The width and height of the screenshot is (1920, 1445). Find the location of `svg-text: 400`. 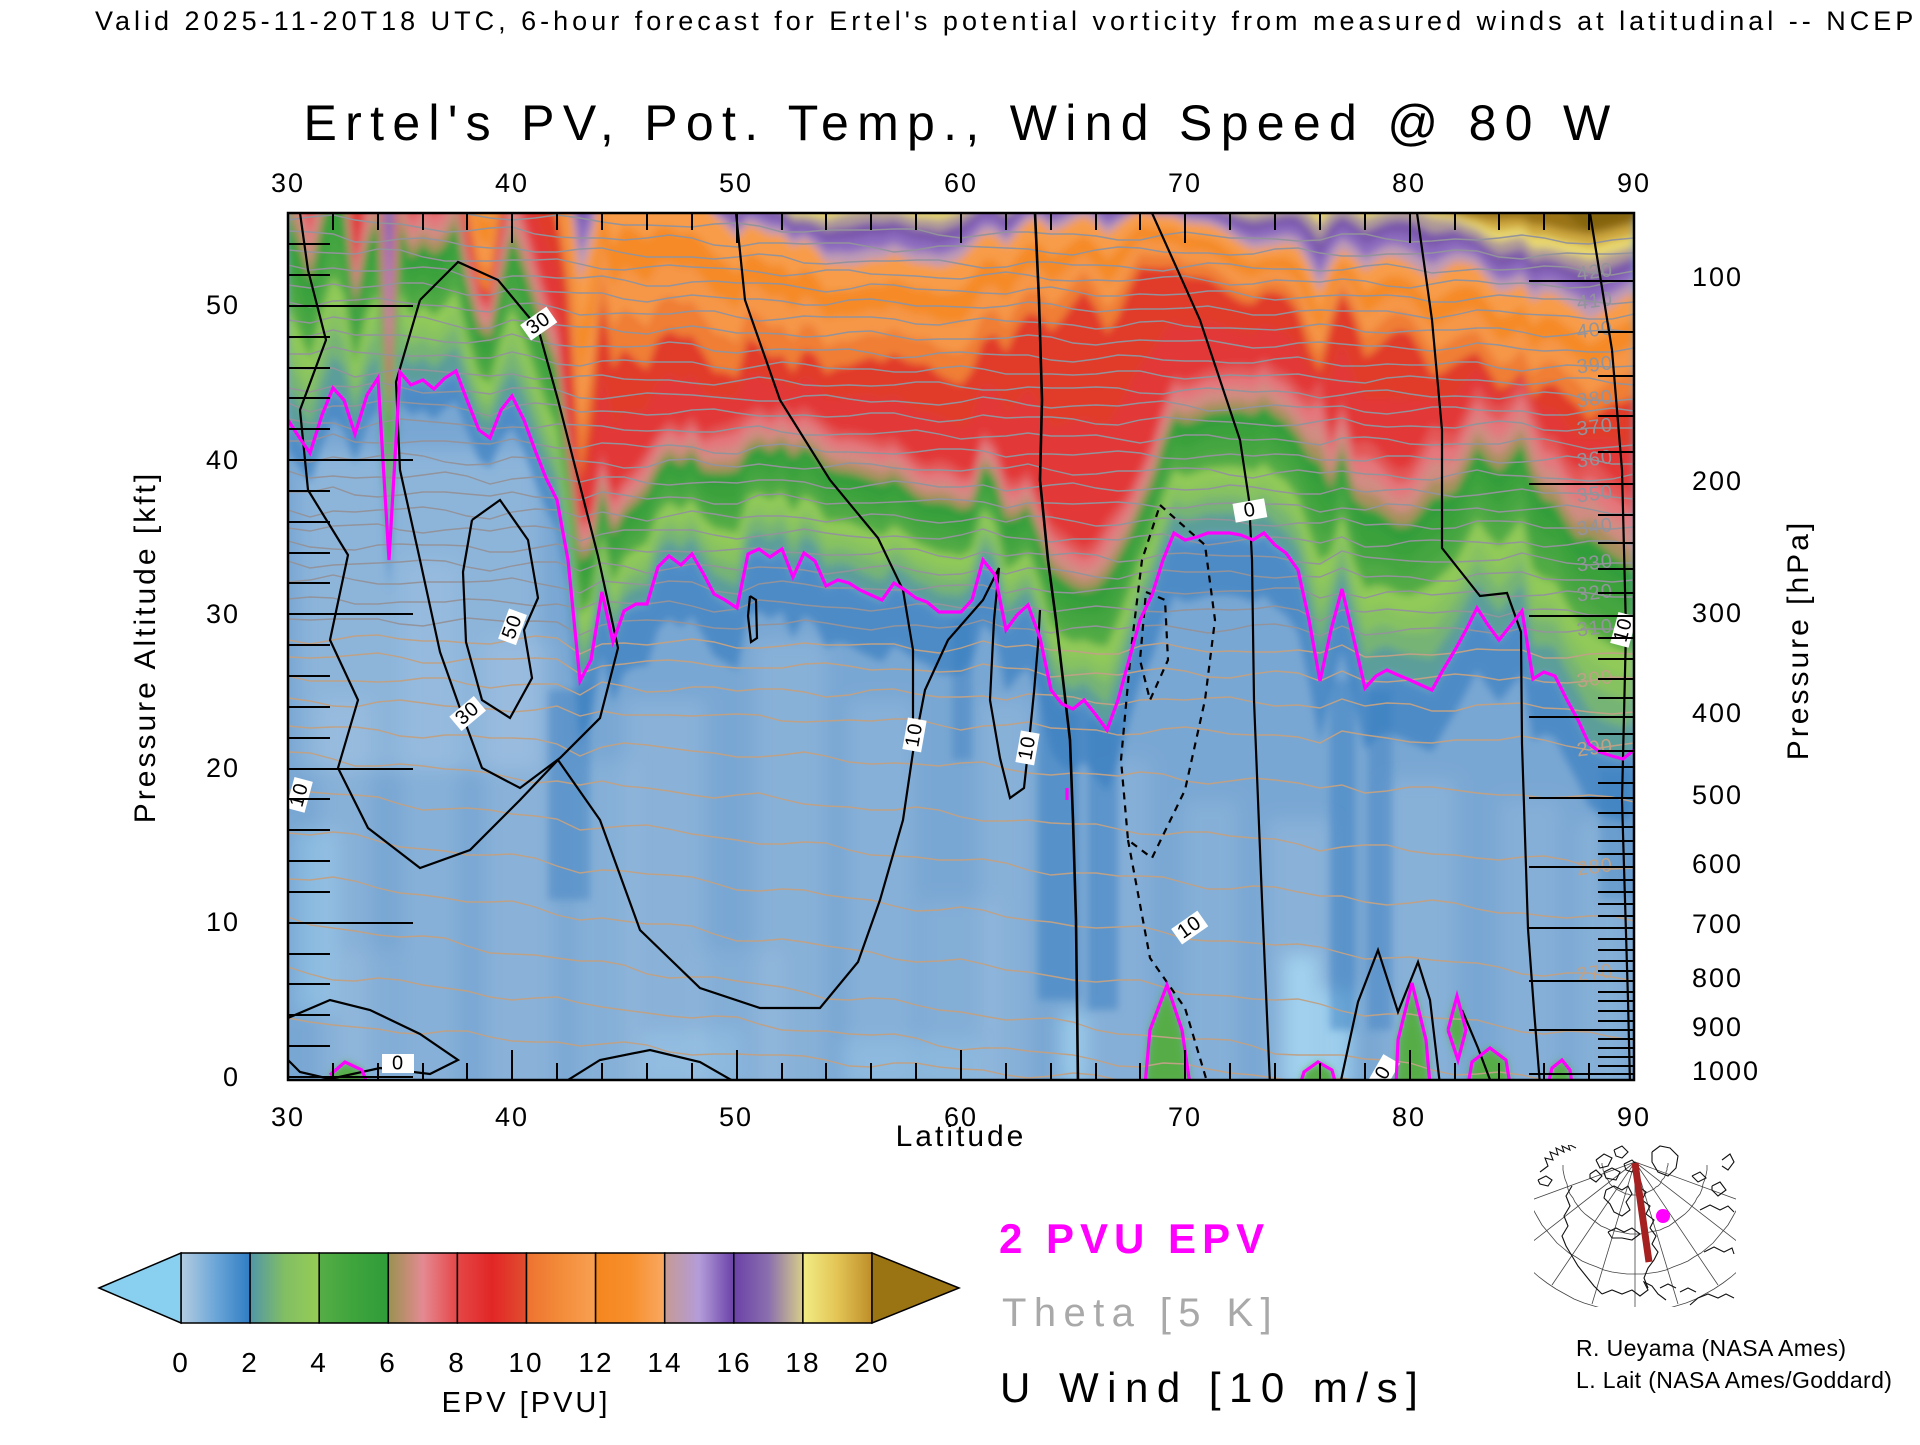

svg-text: 400 is located at coordinates (1717, 713).